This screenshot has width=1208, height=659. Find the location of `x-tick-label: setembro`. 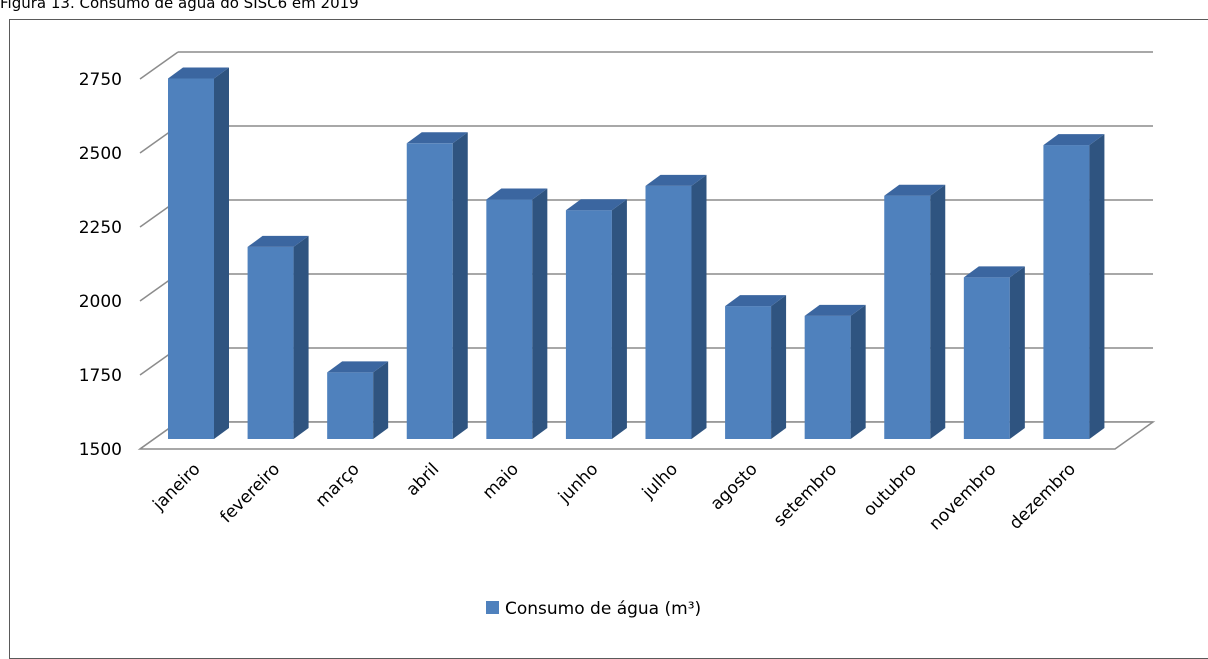

x-tick-label: setembro is located at coordinates (805, 494).